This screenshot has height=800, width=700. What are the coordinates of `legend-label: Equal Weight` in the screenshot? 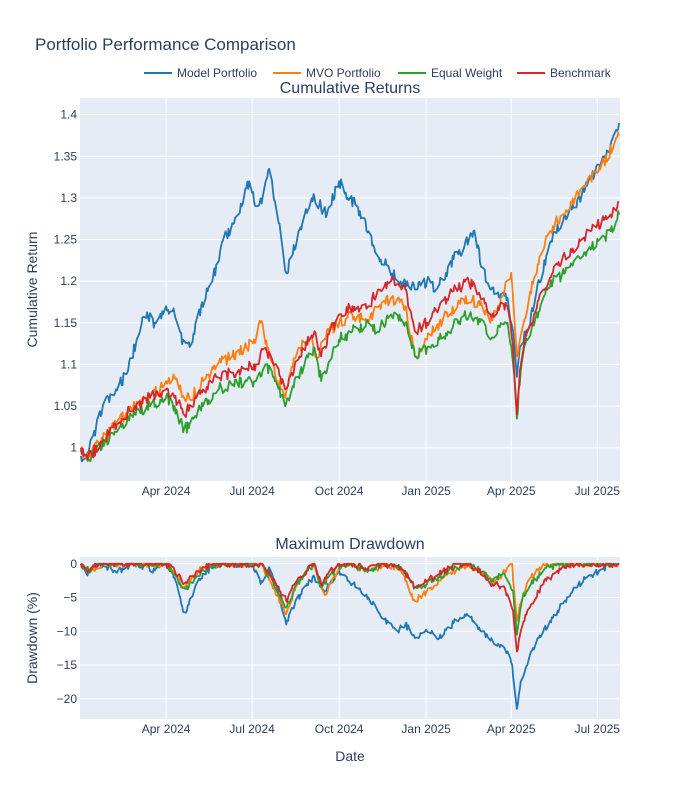 It's located at (467, 73).